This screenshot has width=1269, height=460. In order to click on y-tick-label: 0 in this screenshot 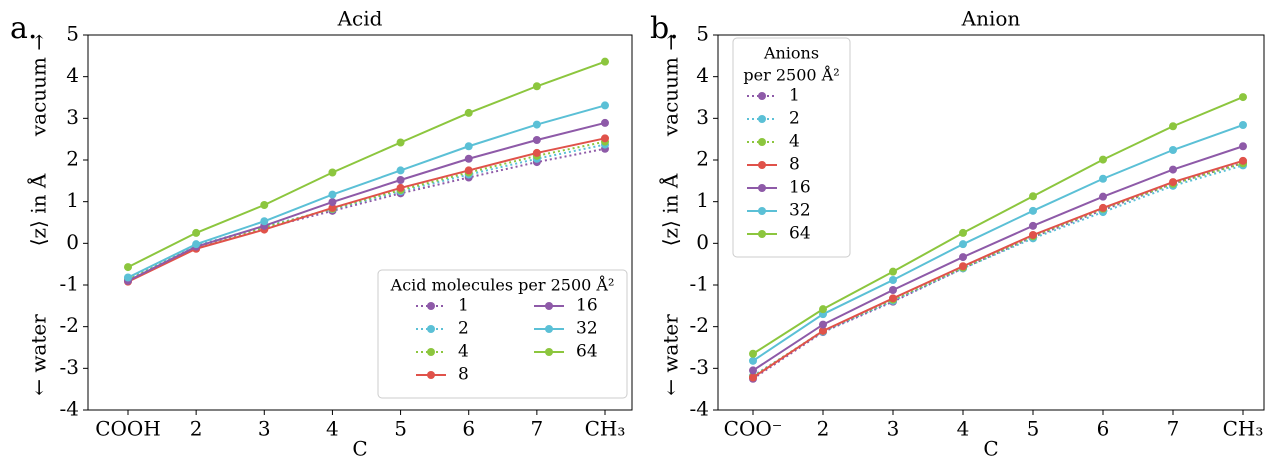, I will do `click(702, 242)`.